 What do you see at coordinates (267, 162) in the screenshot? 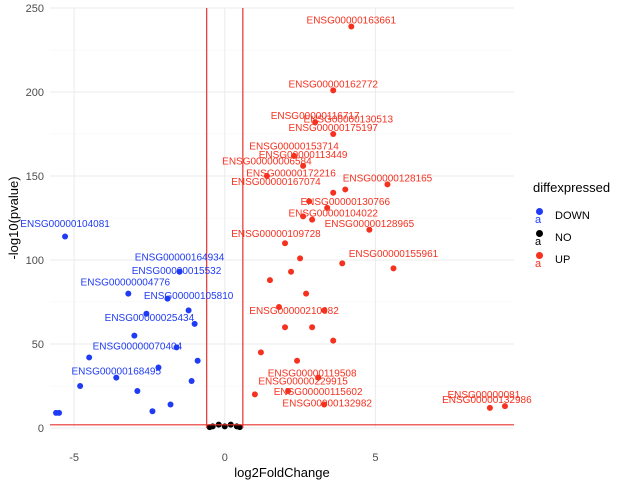
I see `point-label: ENSG00000006584` at bounding box center [267, 162].